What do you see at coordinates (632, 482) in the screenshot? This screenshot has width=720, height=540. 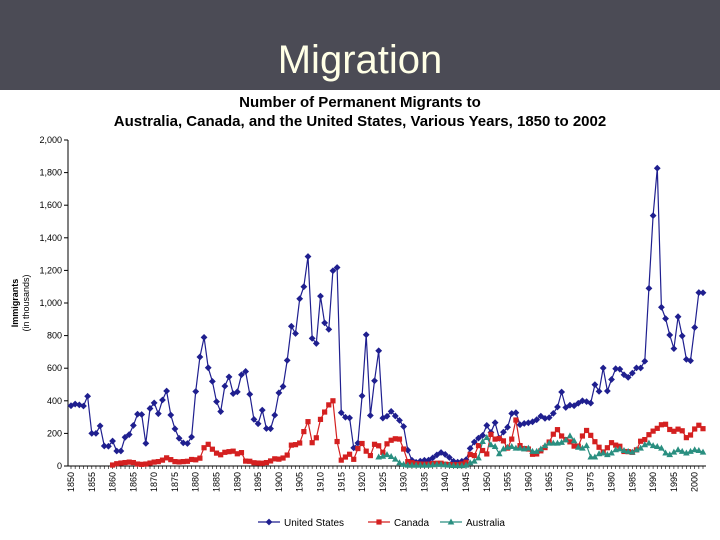 I see `x-tick-label: 1985` at bounding box center [632, 482].